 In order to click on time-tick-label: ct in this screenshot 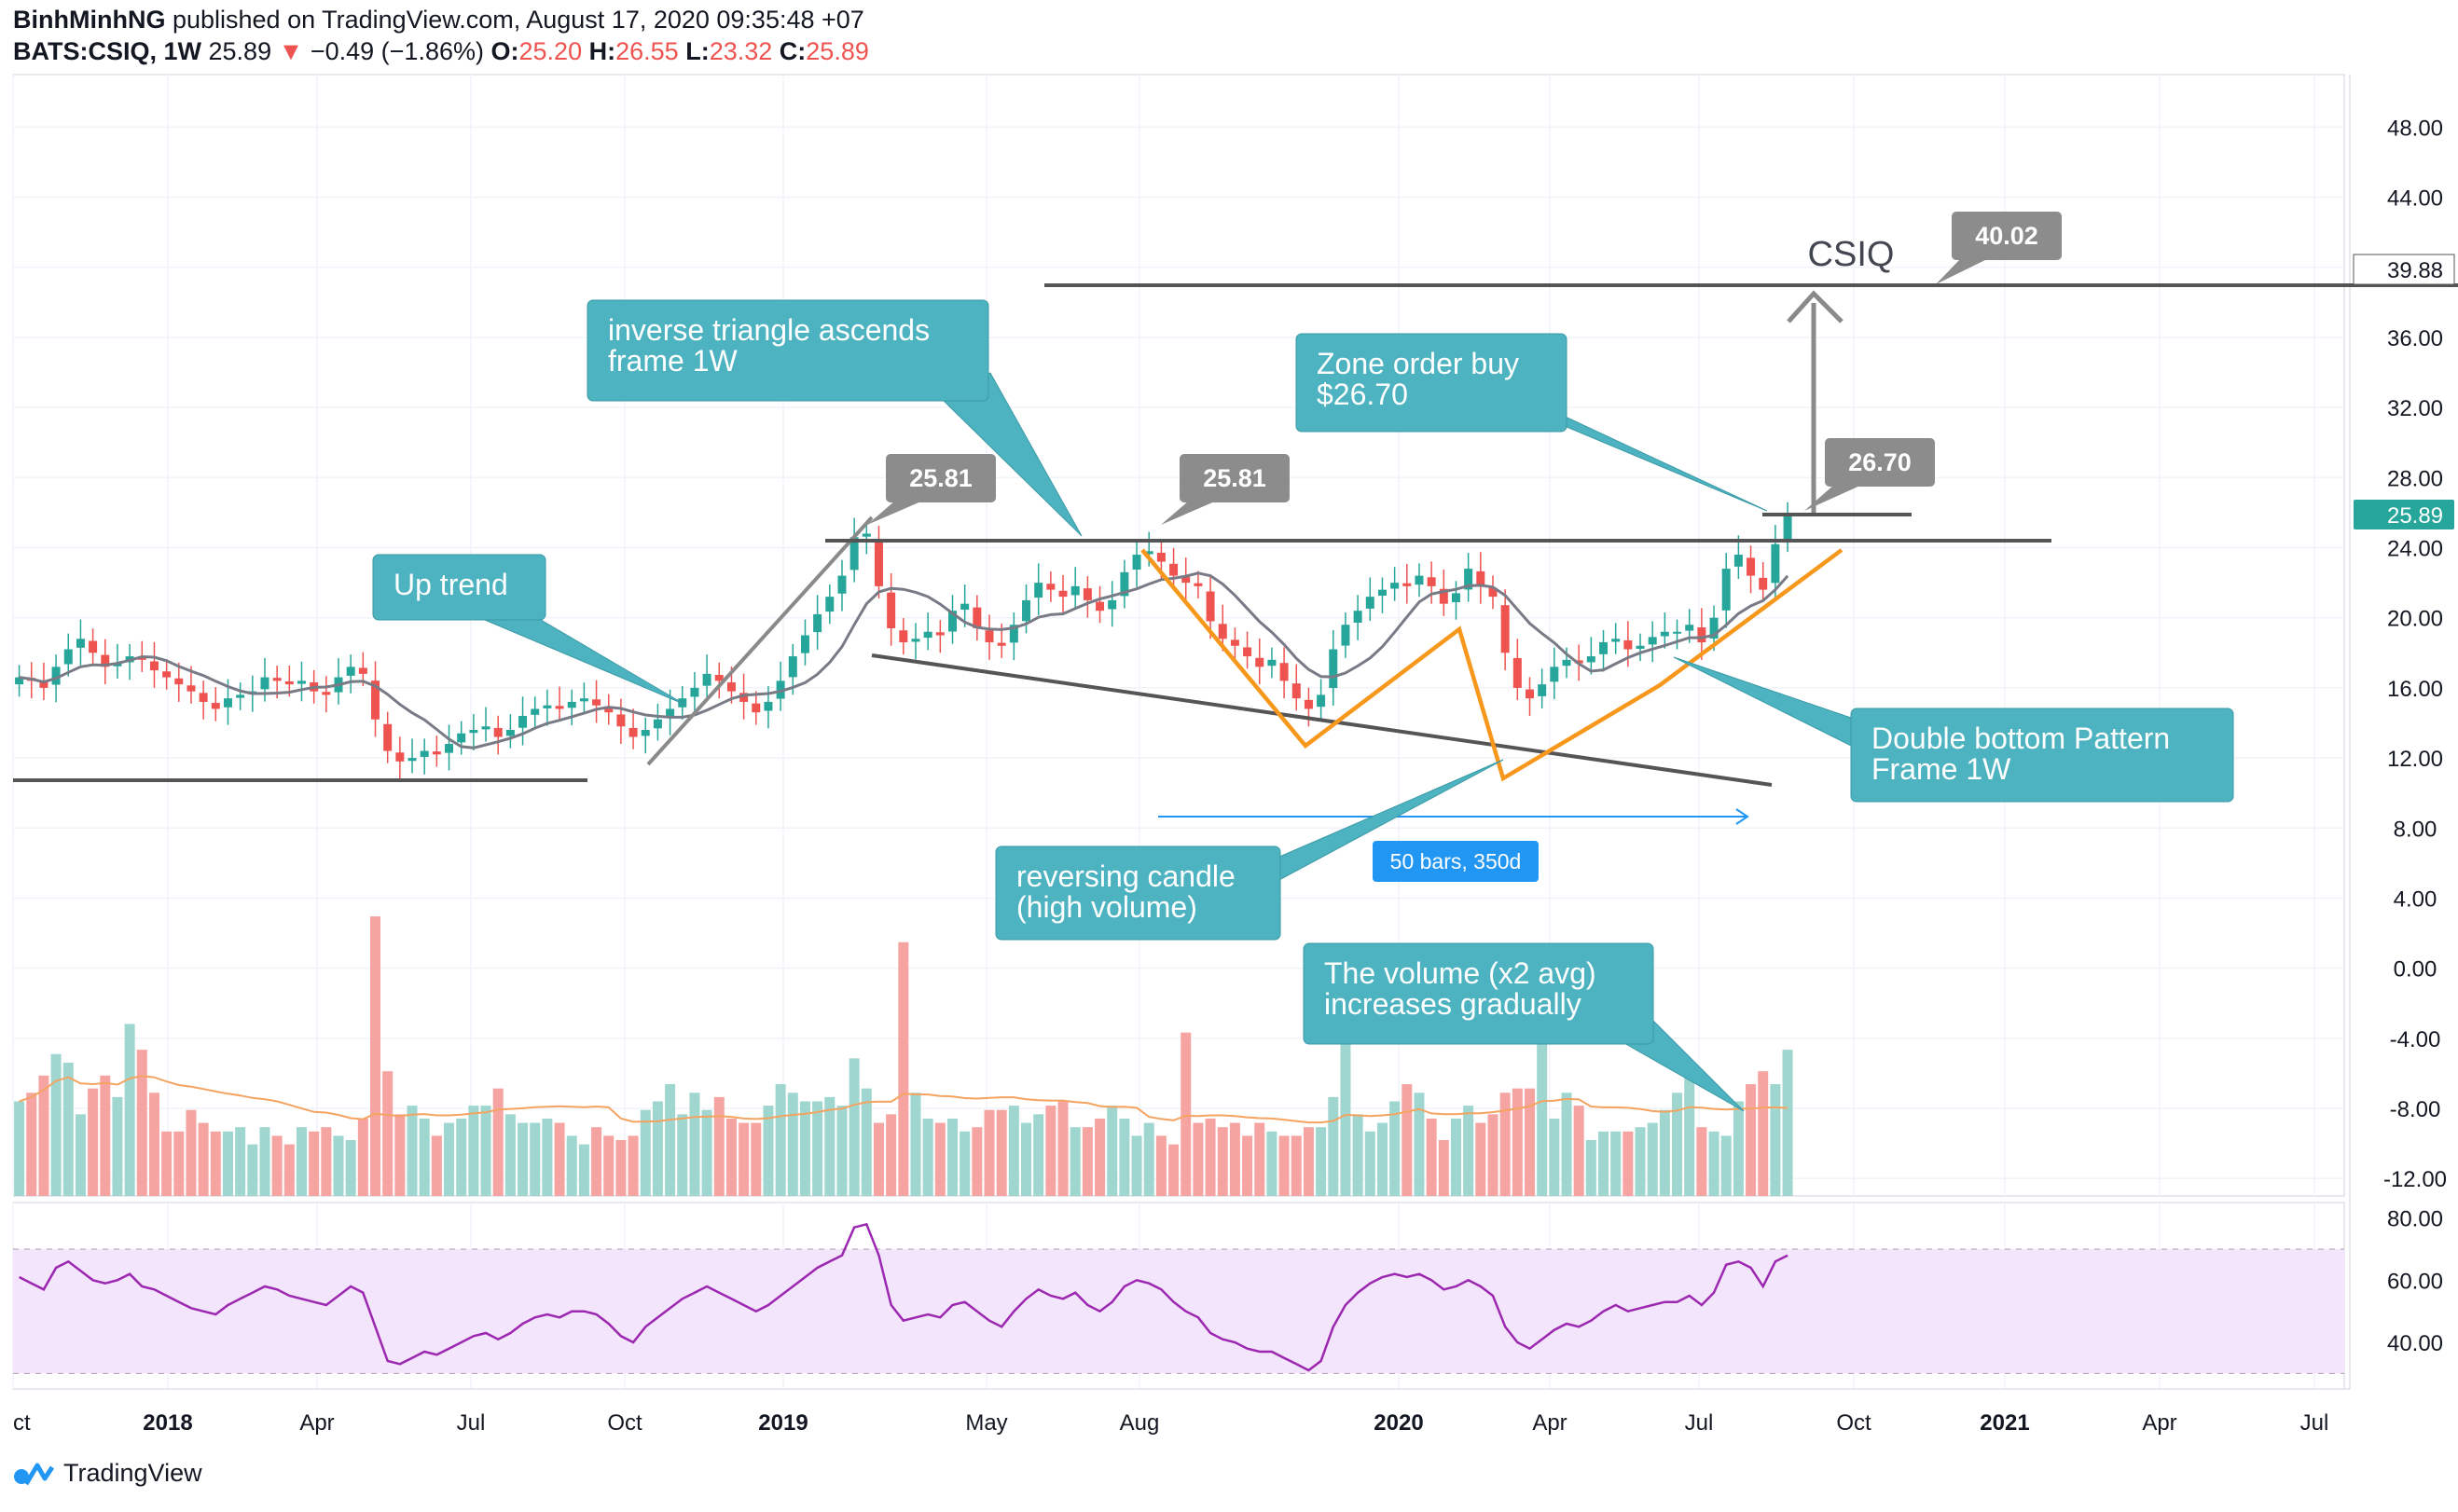, I will do `click(22, 1423)`.